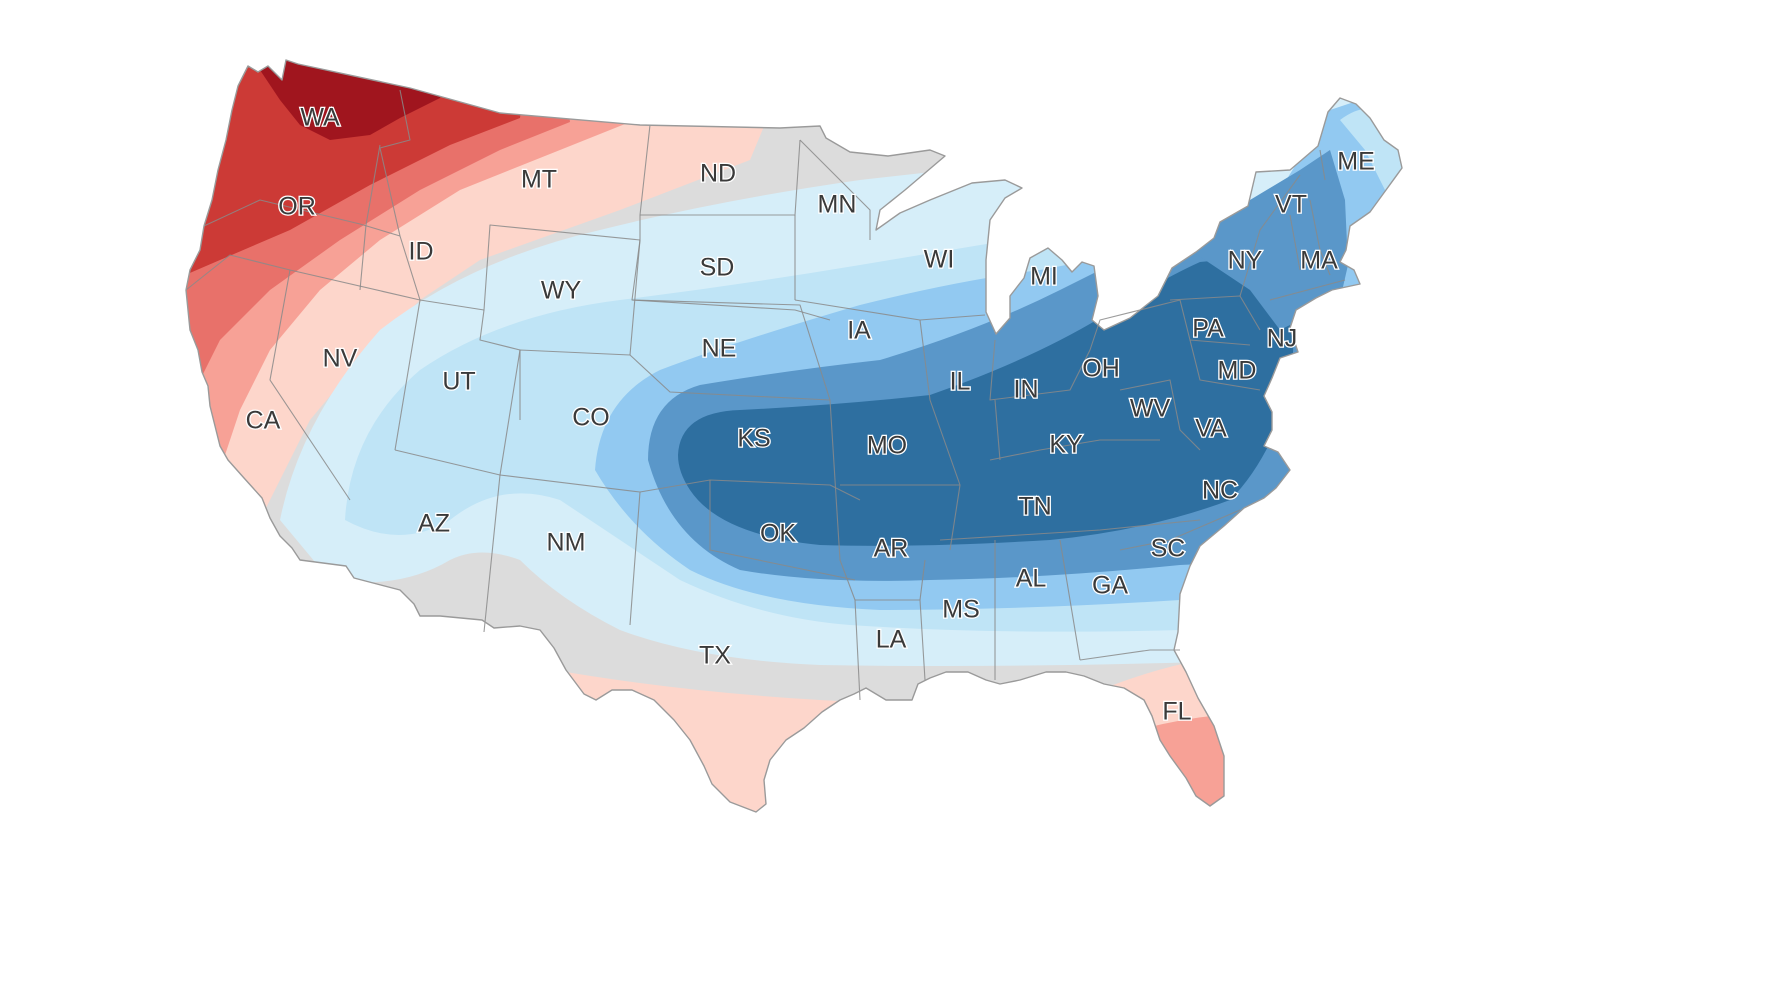  What do you see at coordinates (961, 610) in the screenshot?
I see `state-label-ms: MS` at bounding box center [961, 610].